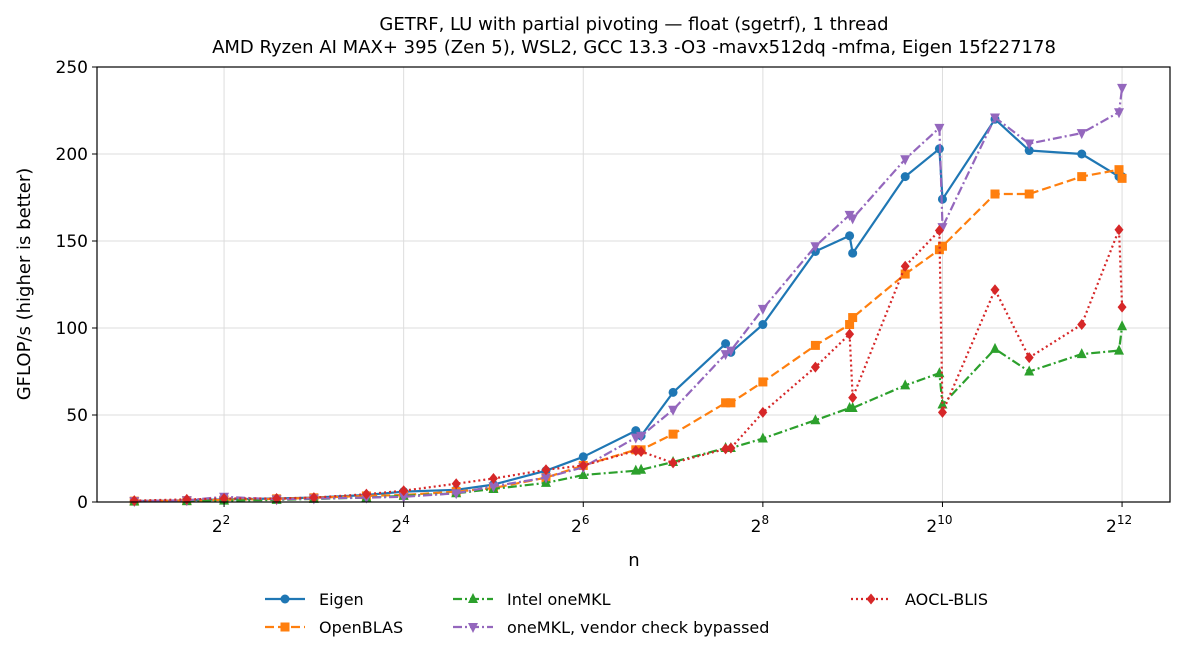  I want to click on legend-entry: oneMKL, vendor check bypassed, so click(611, 627).